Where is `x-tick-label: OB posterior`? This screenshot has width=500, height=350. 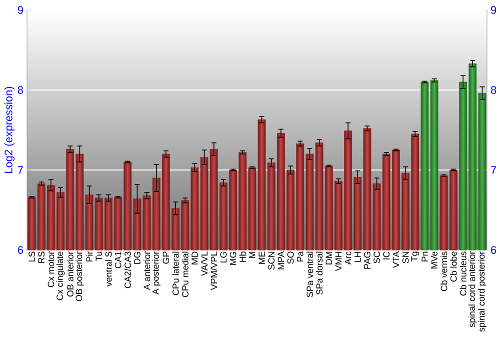 x-tick-label: OB posterior is located at coordinates (80, 276).